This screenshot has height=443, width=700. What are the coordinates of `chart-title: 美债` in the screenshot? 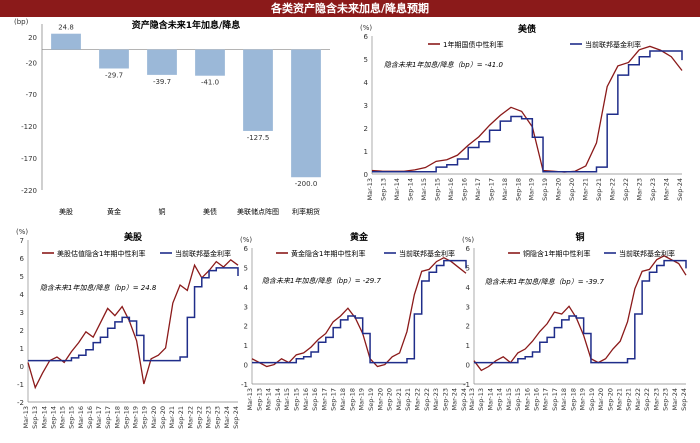 It's located at (527, 29).